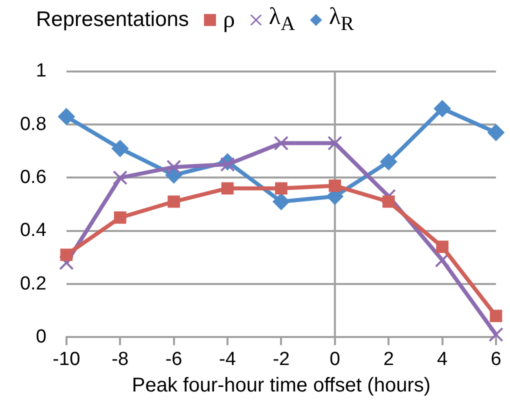  I want to click on x-tick-label: -6, so click(173, 359).